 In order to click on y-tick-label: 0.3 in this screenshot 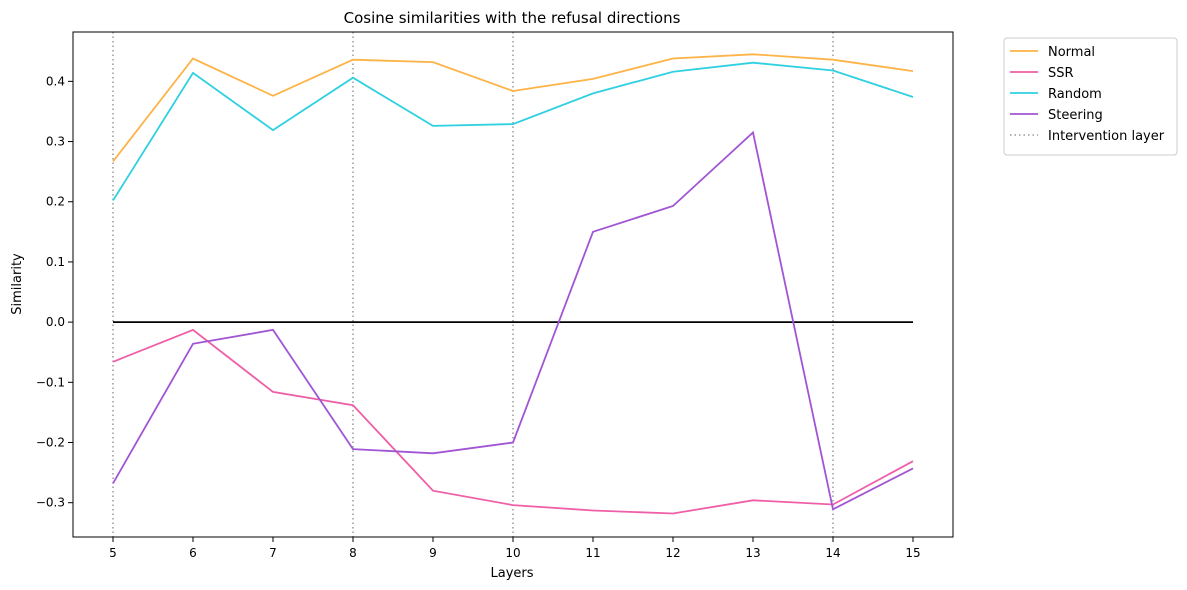, I will do `click(55, 142)`.